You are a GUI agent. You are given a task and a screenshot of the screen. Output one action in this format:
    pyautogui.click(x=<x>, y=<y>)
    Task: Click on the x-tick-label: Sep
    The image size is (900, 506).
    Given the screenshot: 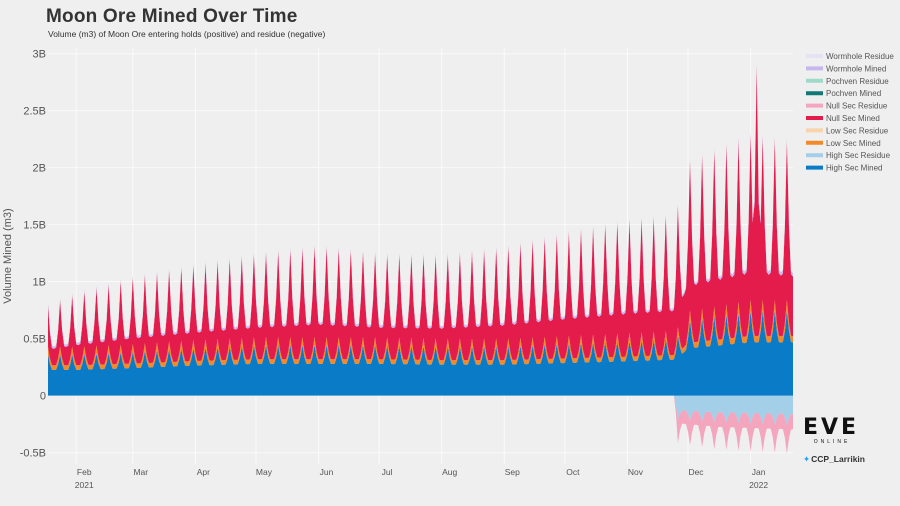 What is the action you would take?
    pyautogui.click(x=512, y=472)
    